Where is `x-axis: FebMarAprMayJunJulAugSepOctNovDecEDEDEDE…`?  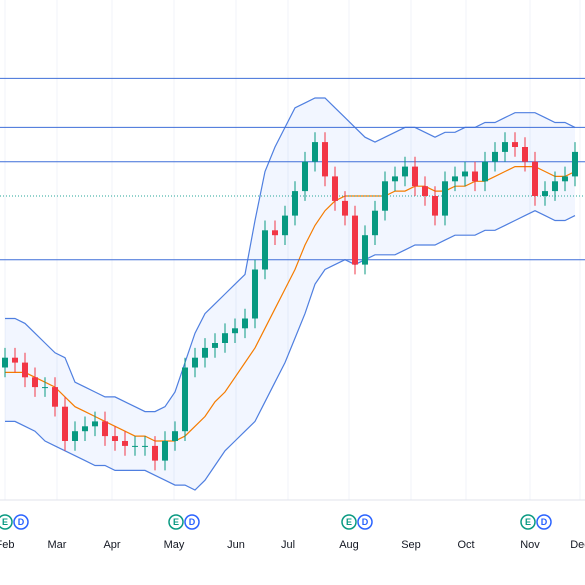 x-axis: FebMarAprMayJunJulAugSepOctNovDecEDEDEDE… is located at coordinates (292, 532).